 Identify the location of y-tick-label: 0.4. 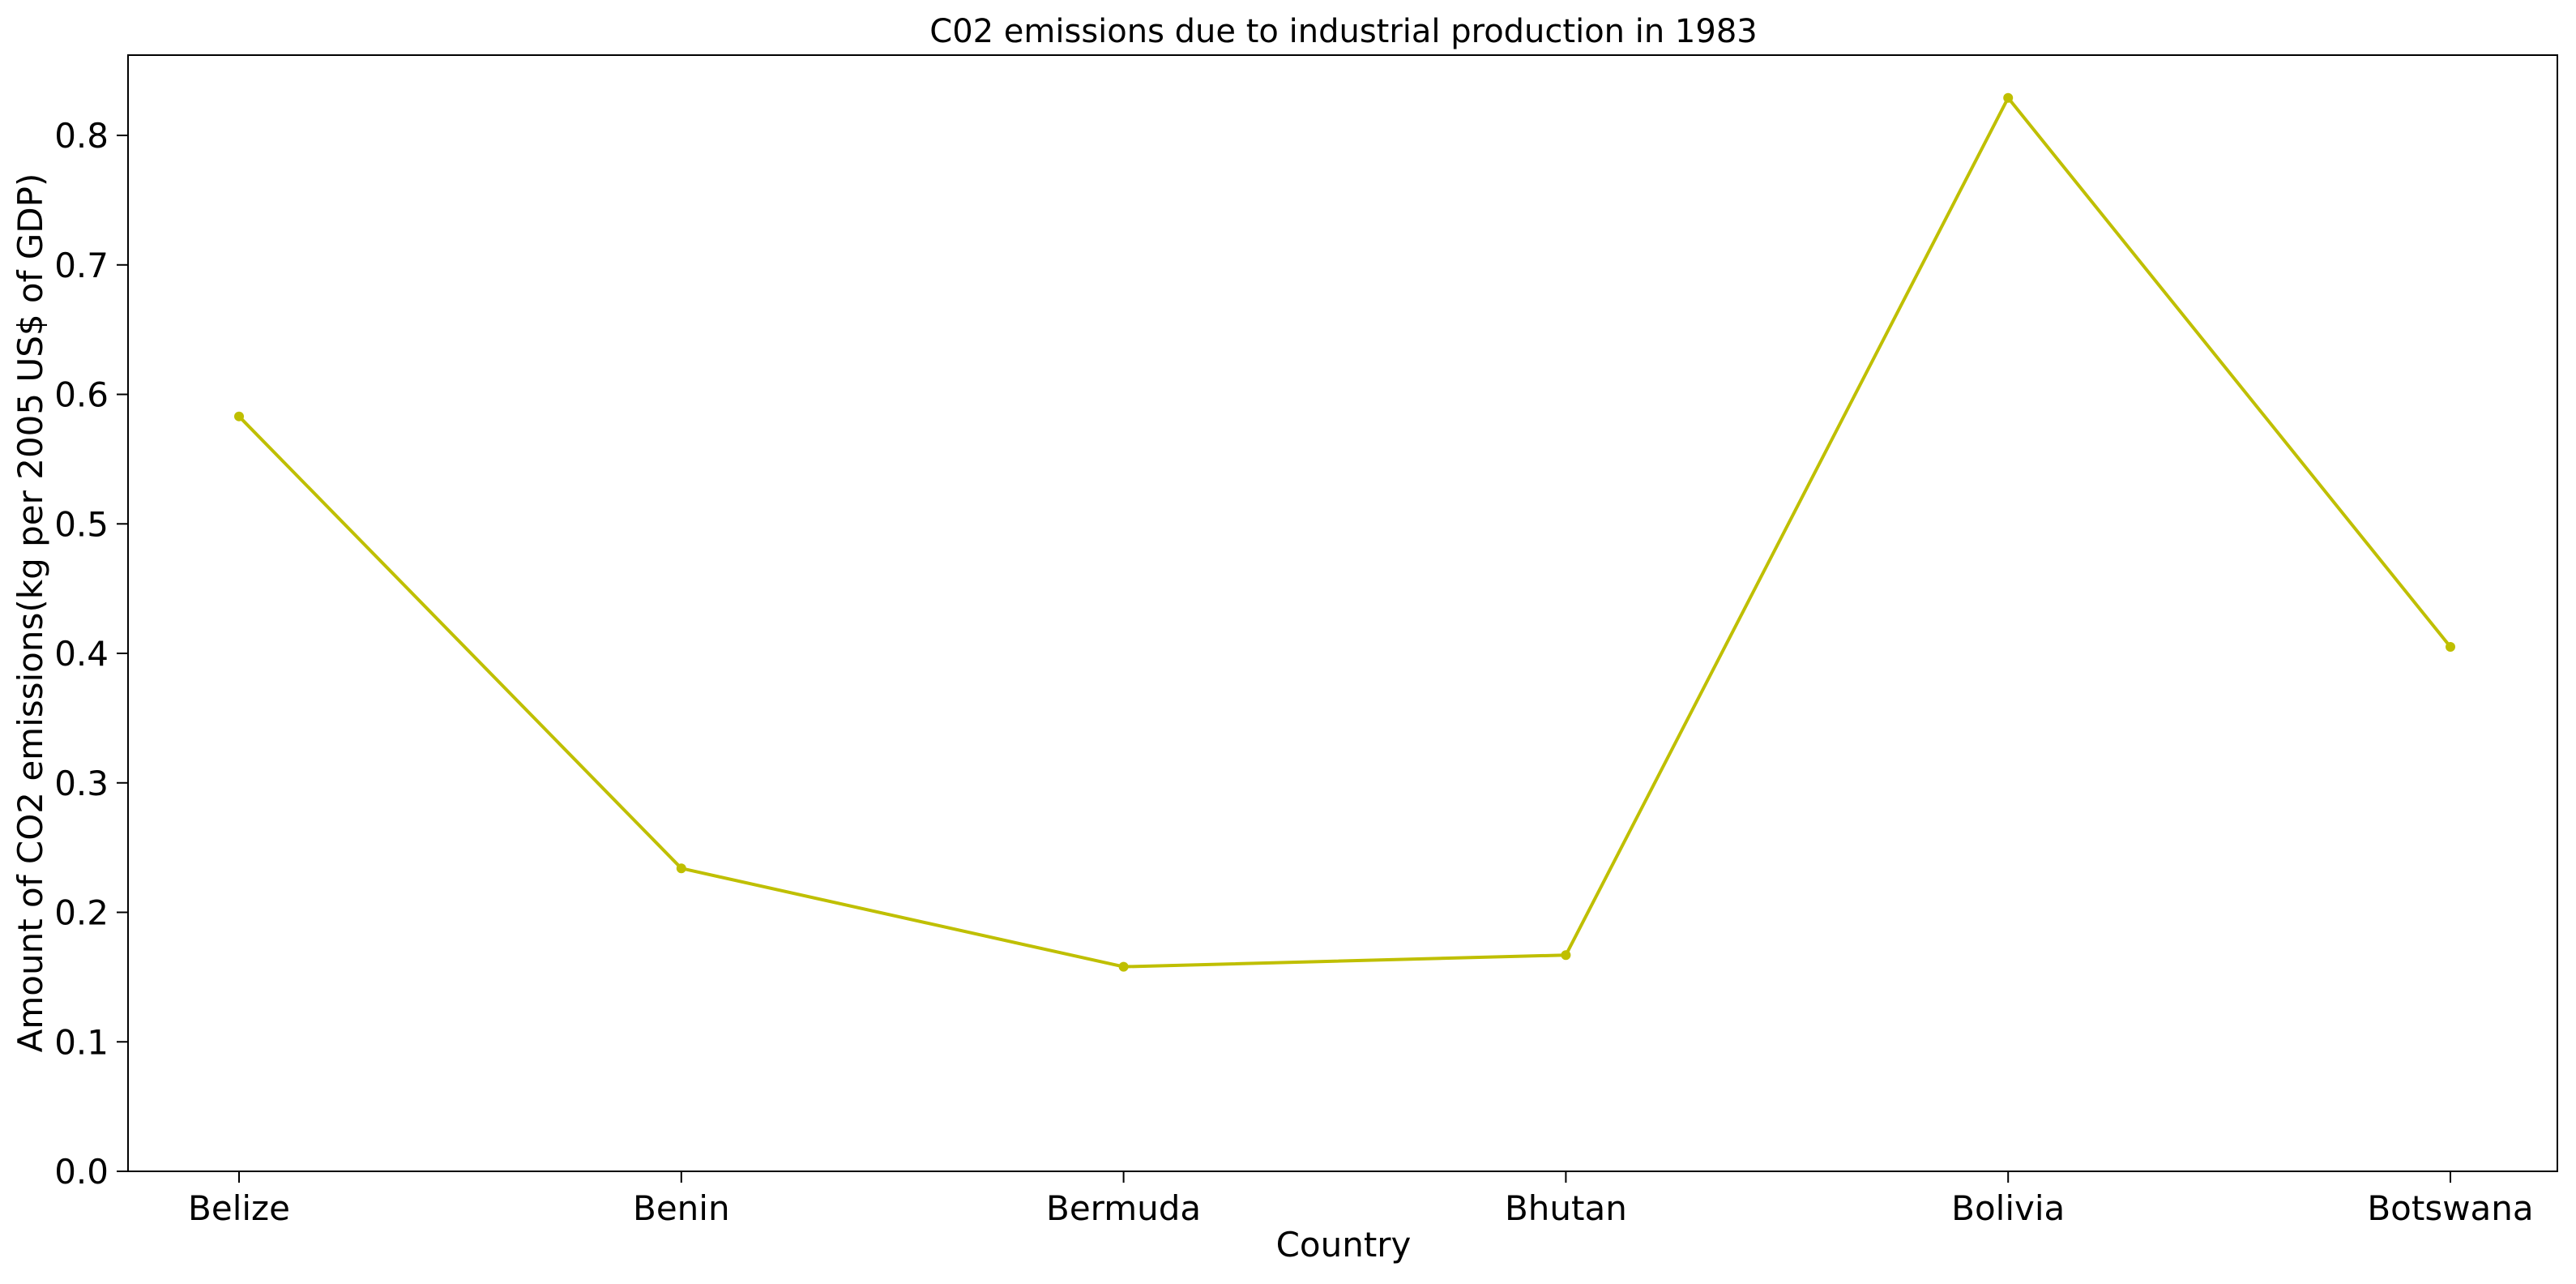
(81, 654).